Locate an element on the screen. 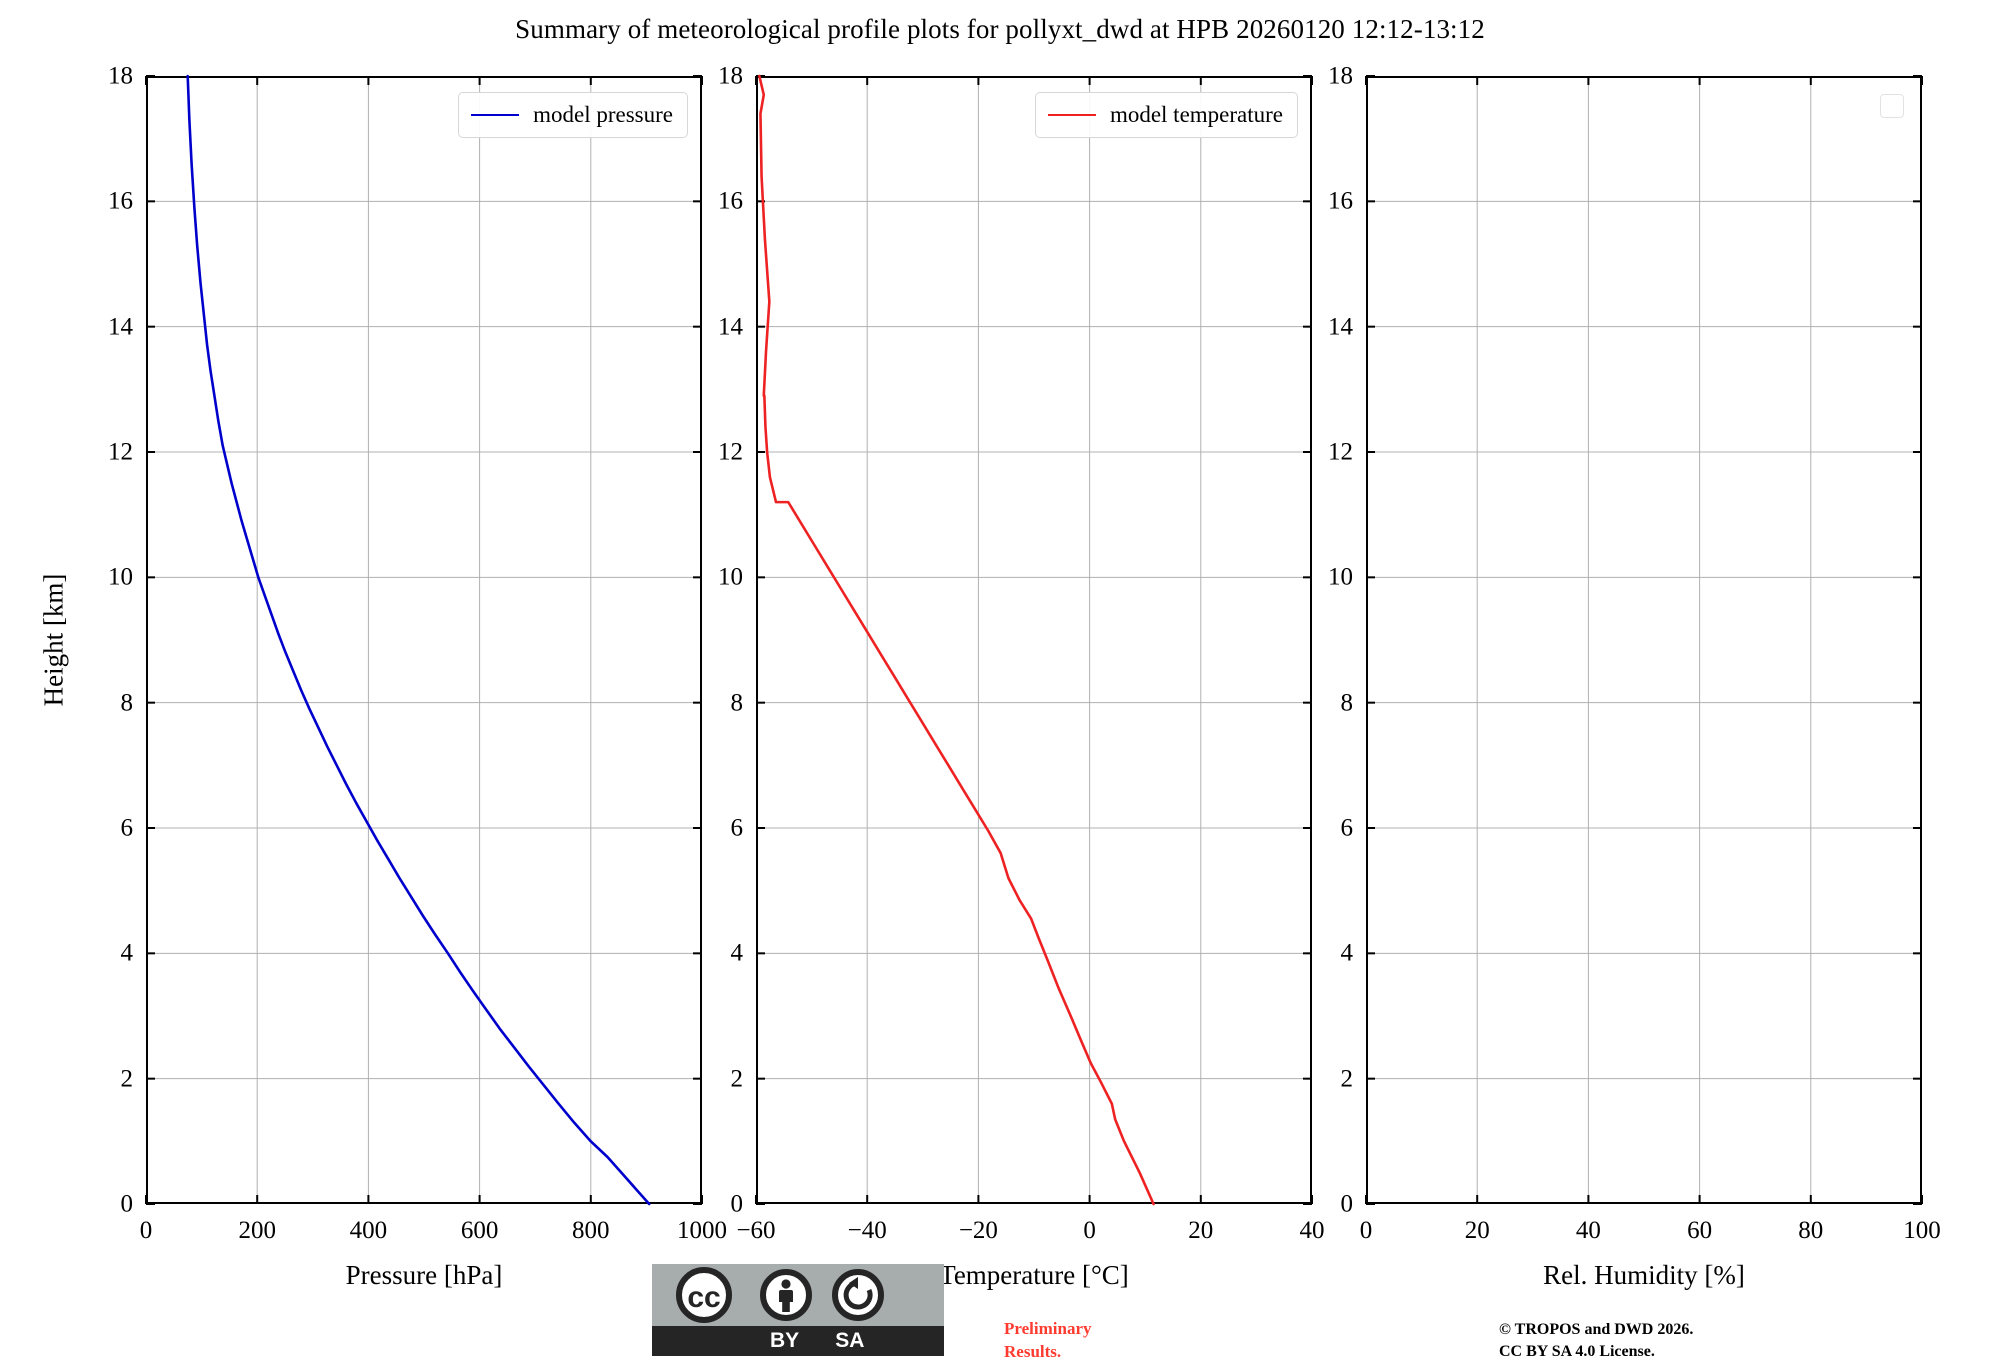 The image size is (2000, 1364). x-tick-label: 80 is located at coordinates (1811, 1230).